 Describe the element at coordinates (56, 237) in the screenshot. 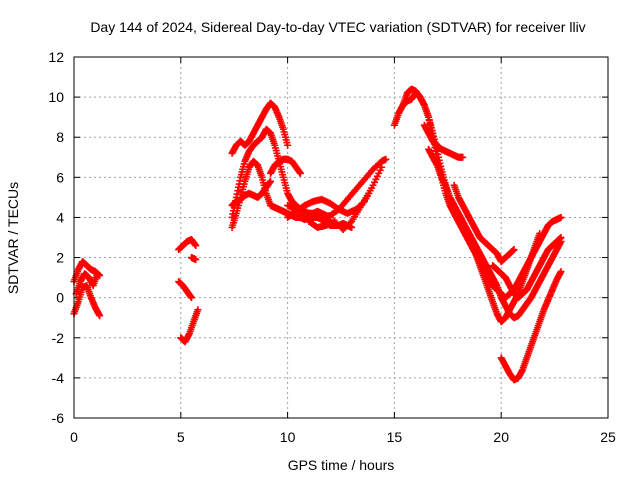

I see `y-tick-labels: -6 -4 -2 0 2 4 6 8 10 12` at that location.